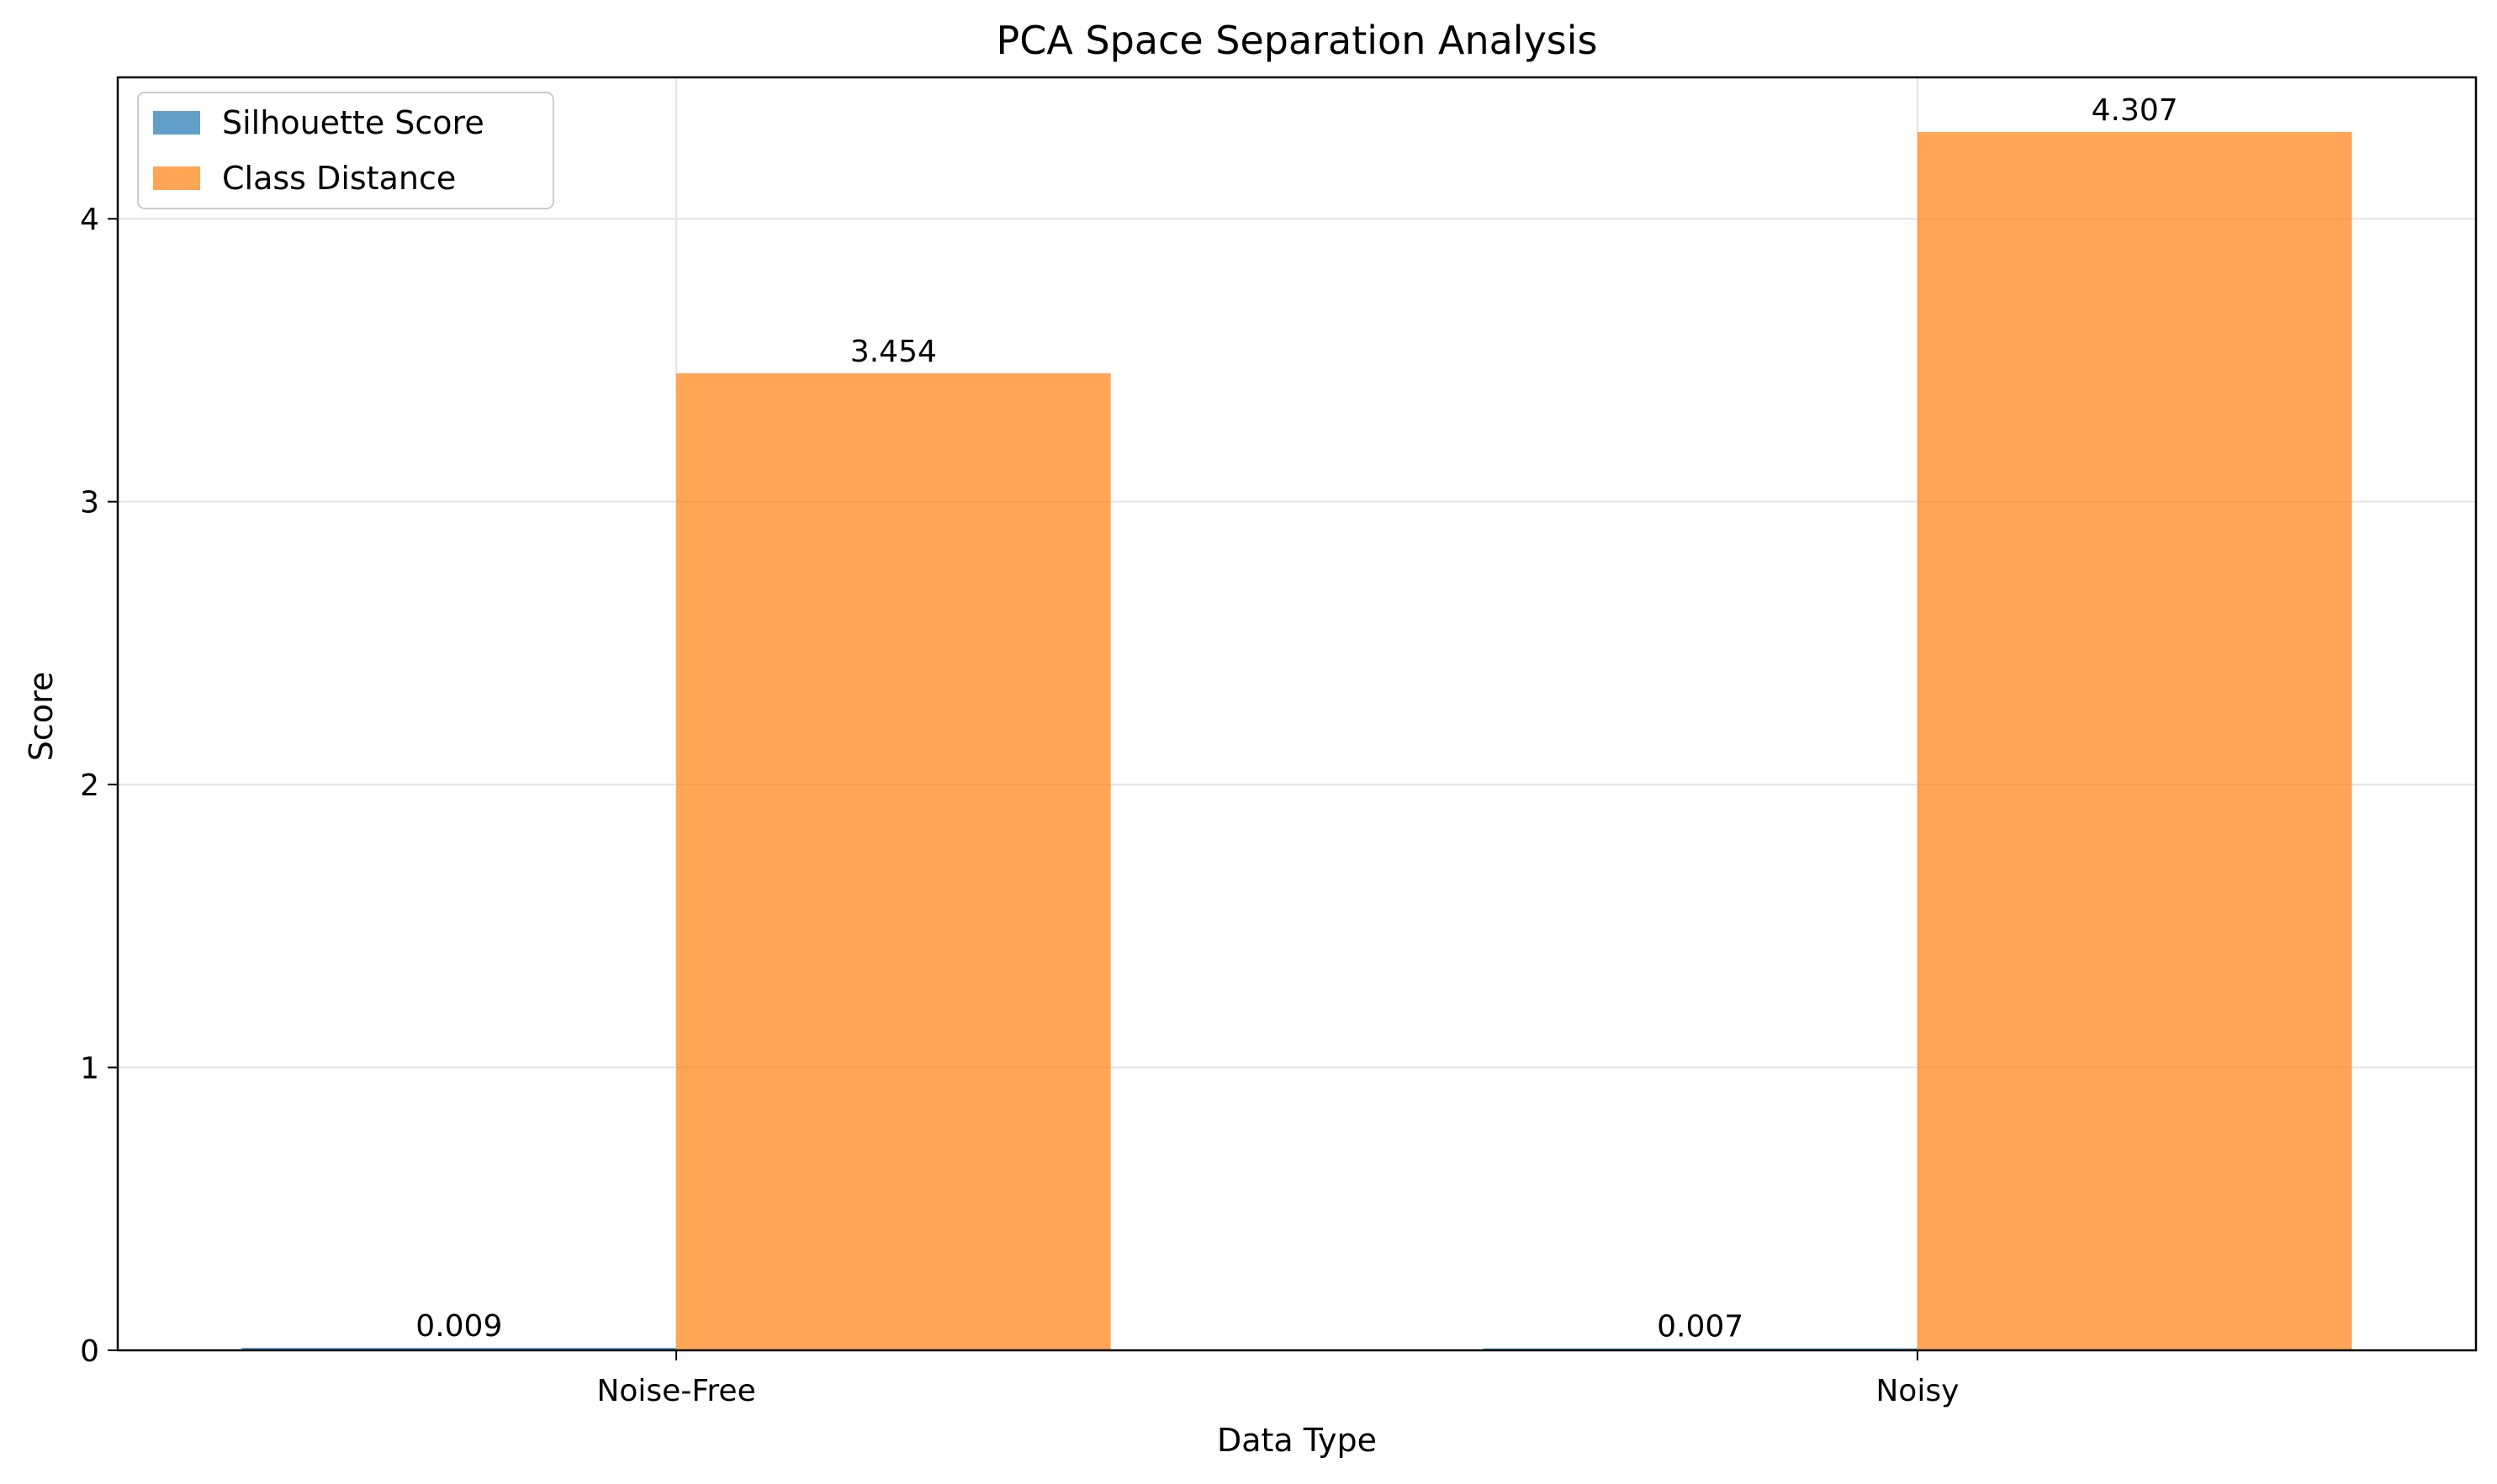  I want to click on y-tick-label: 0, so click(89, 1351).